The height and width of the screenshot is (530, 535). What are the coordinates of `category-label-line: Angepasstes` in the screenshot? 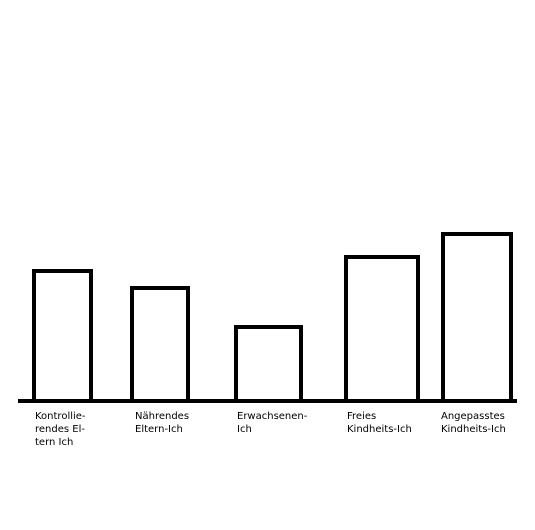 It's located at (473, 416).